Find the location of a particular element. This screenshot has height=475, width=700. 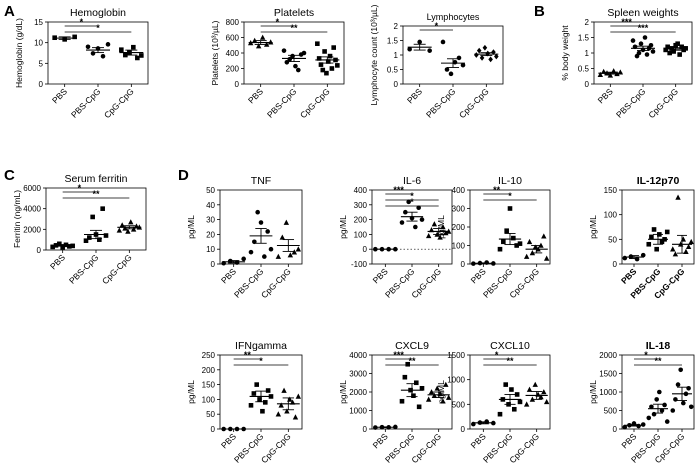

y-tick-label: 2000 is located at coordinates (608, 355).